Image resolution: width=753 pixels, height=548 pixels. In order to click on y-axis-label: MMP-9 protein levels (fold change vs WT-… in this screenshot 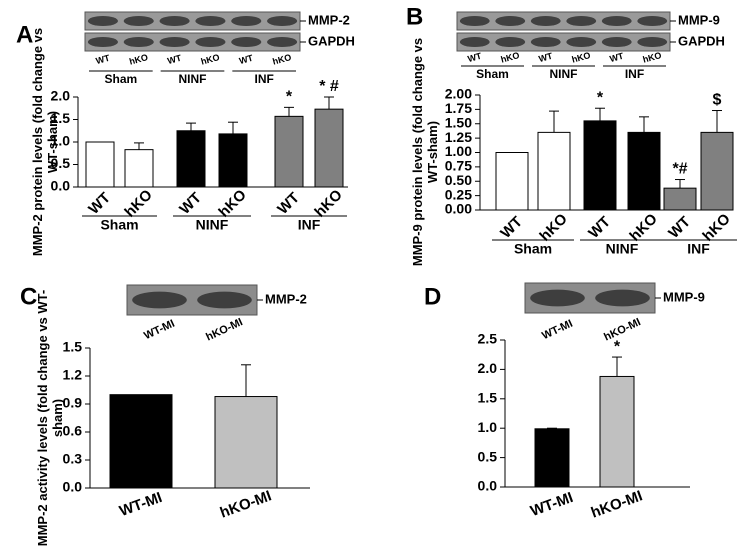, I will do `click(425, 152)`.